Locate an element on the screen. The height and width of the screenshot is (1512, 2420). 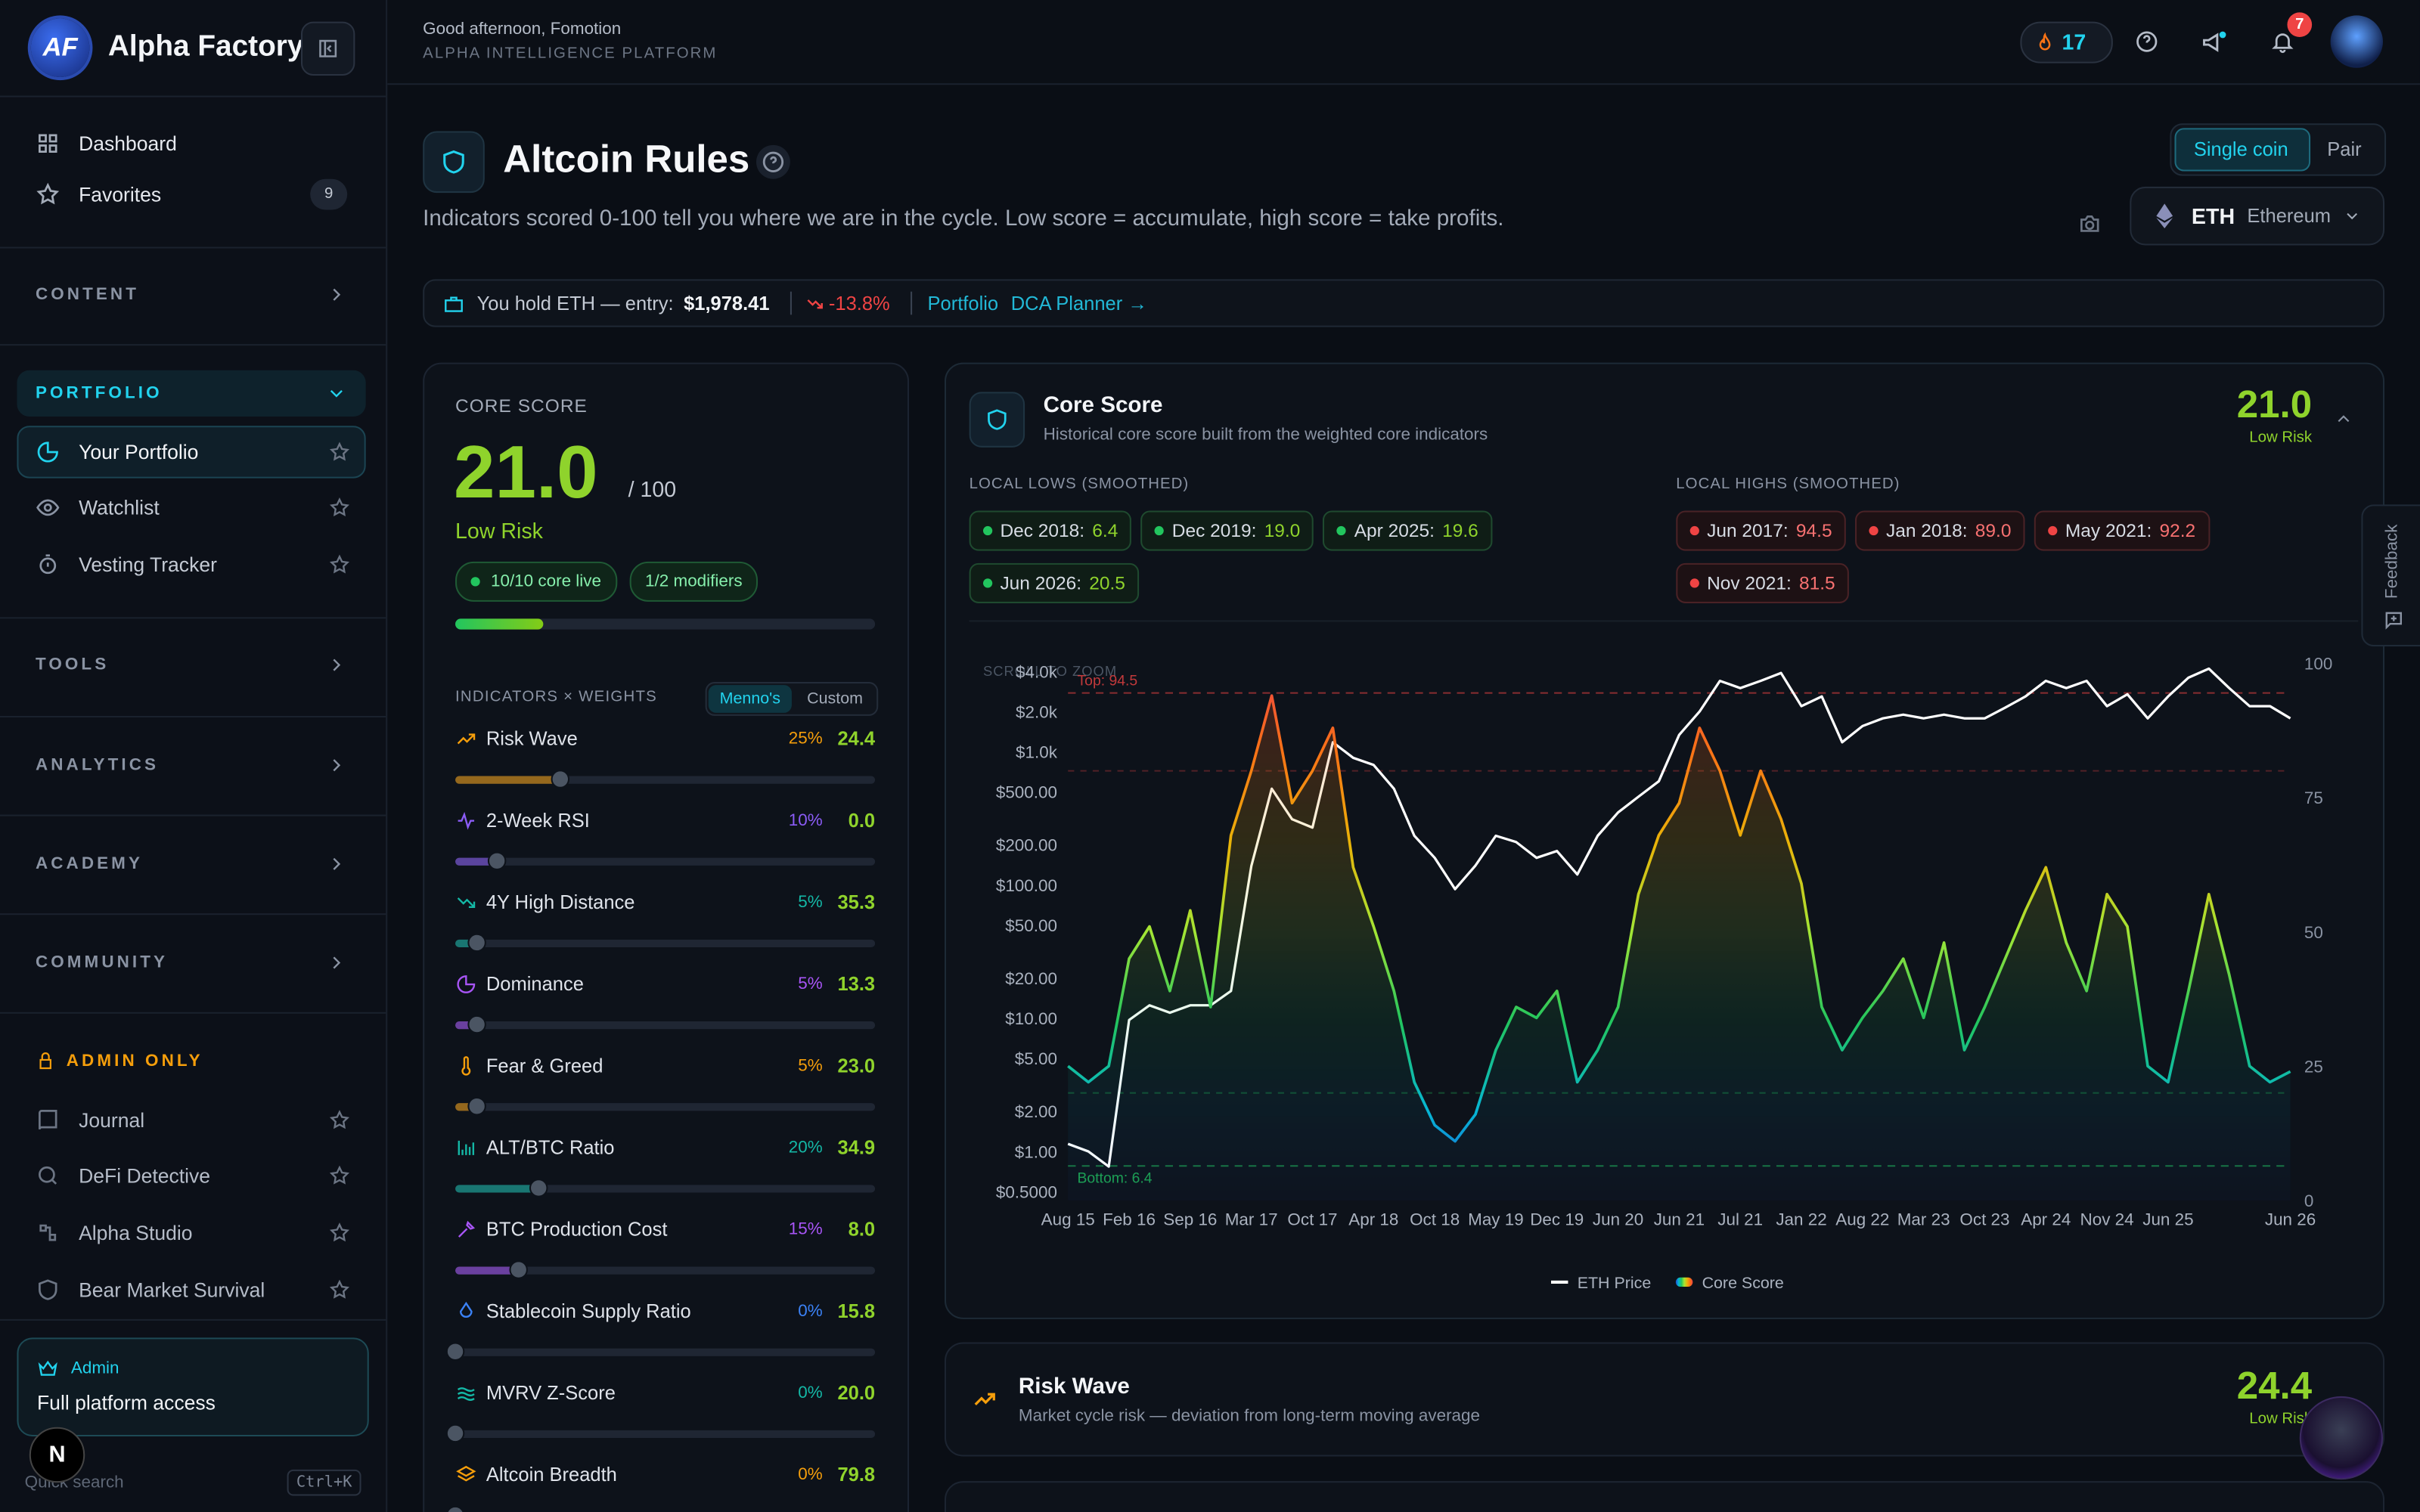
chip-value: 19.0 is located at coordinates (1282, 530).